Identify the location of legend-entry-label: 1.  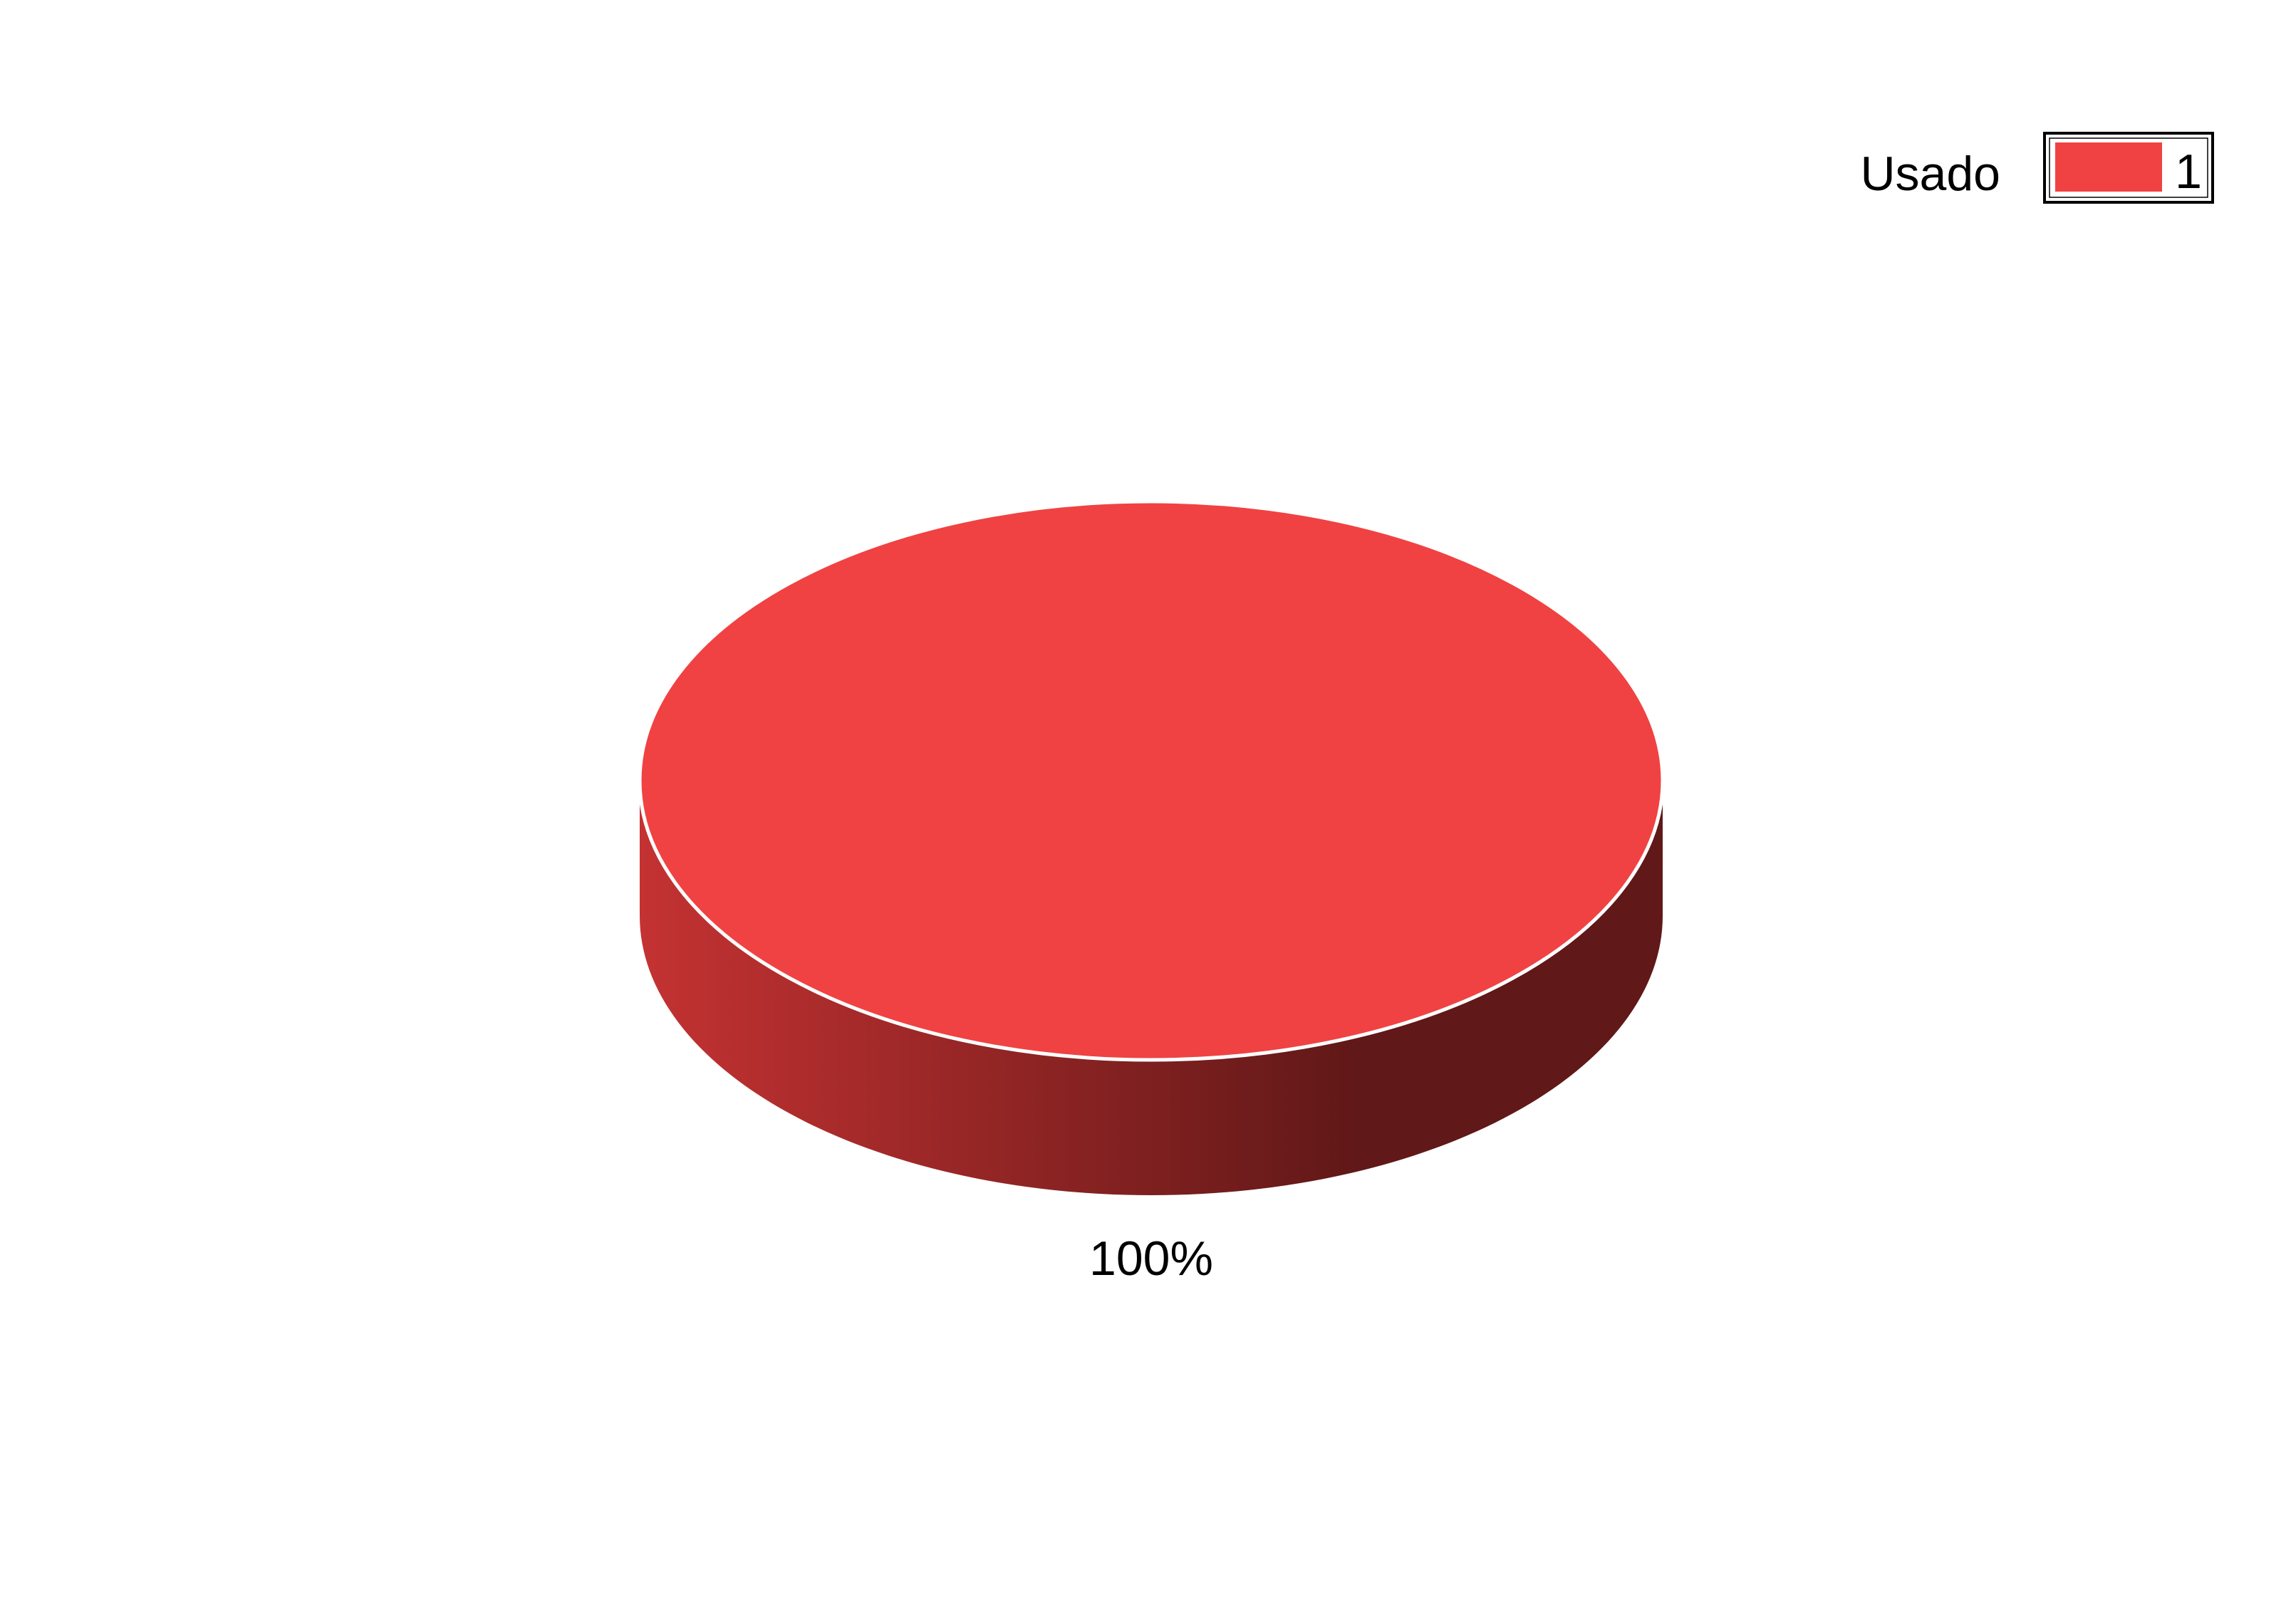
(2188, 172).